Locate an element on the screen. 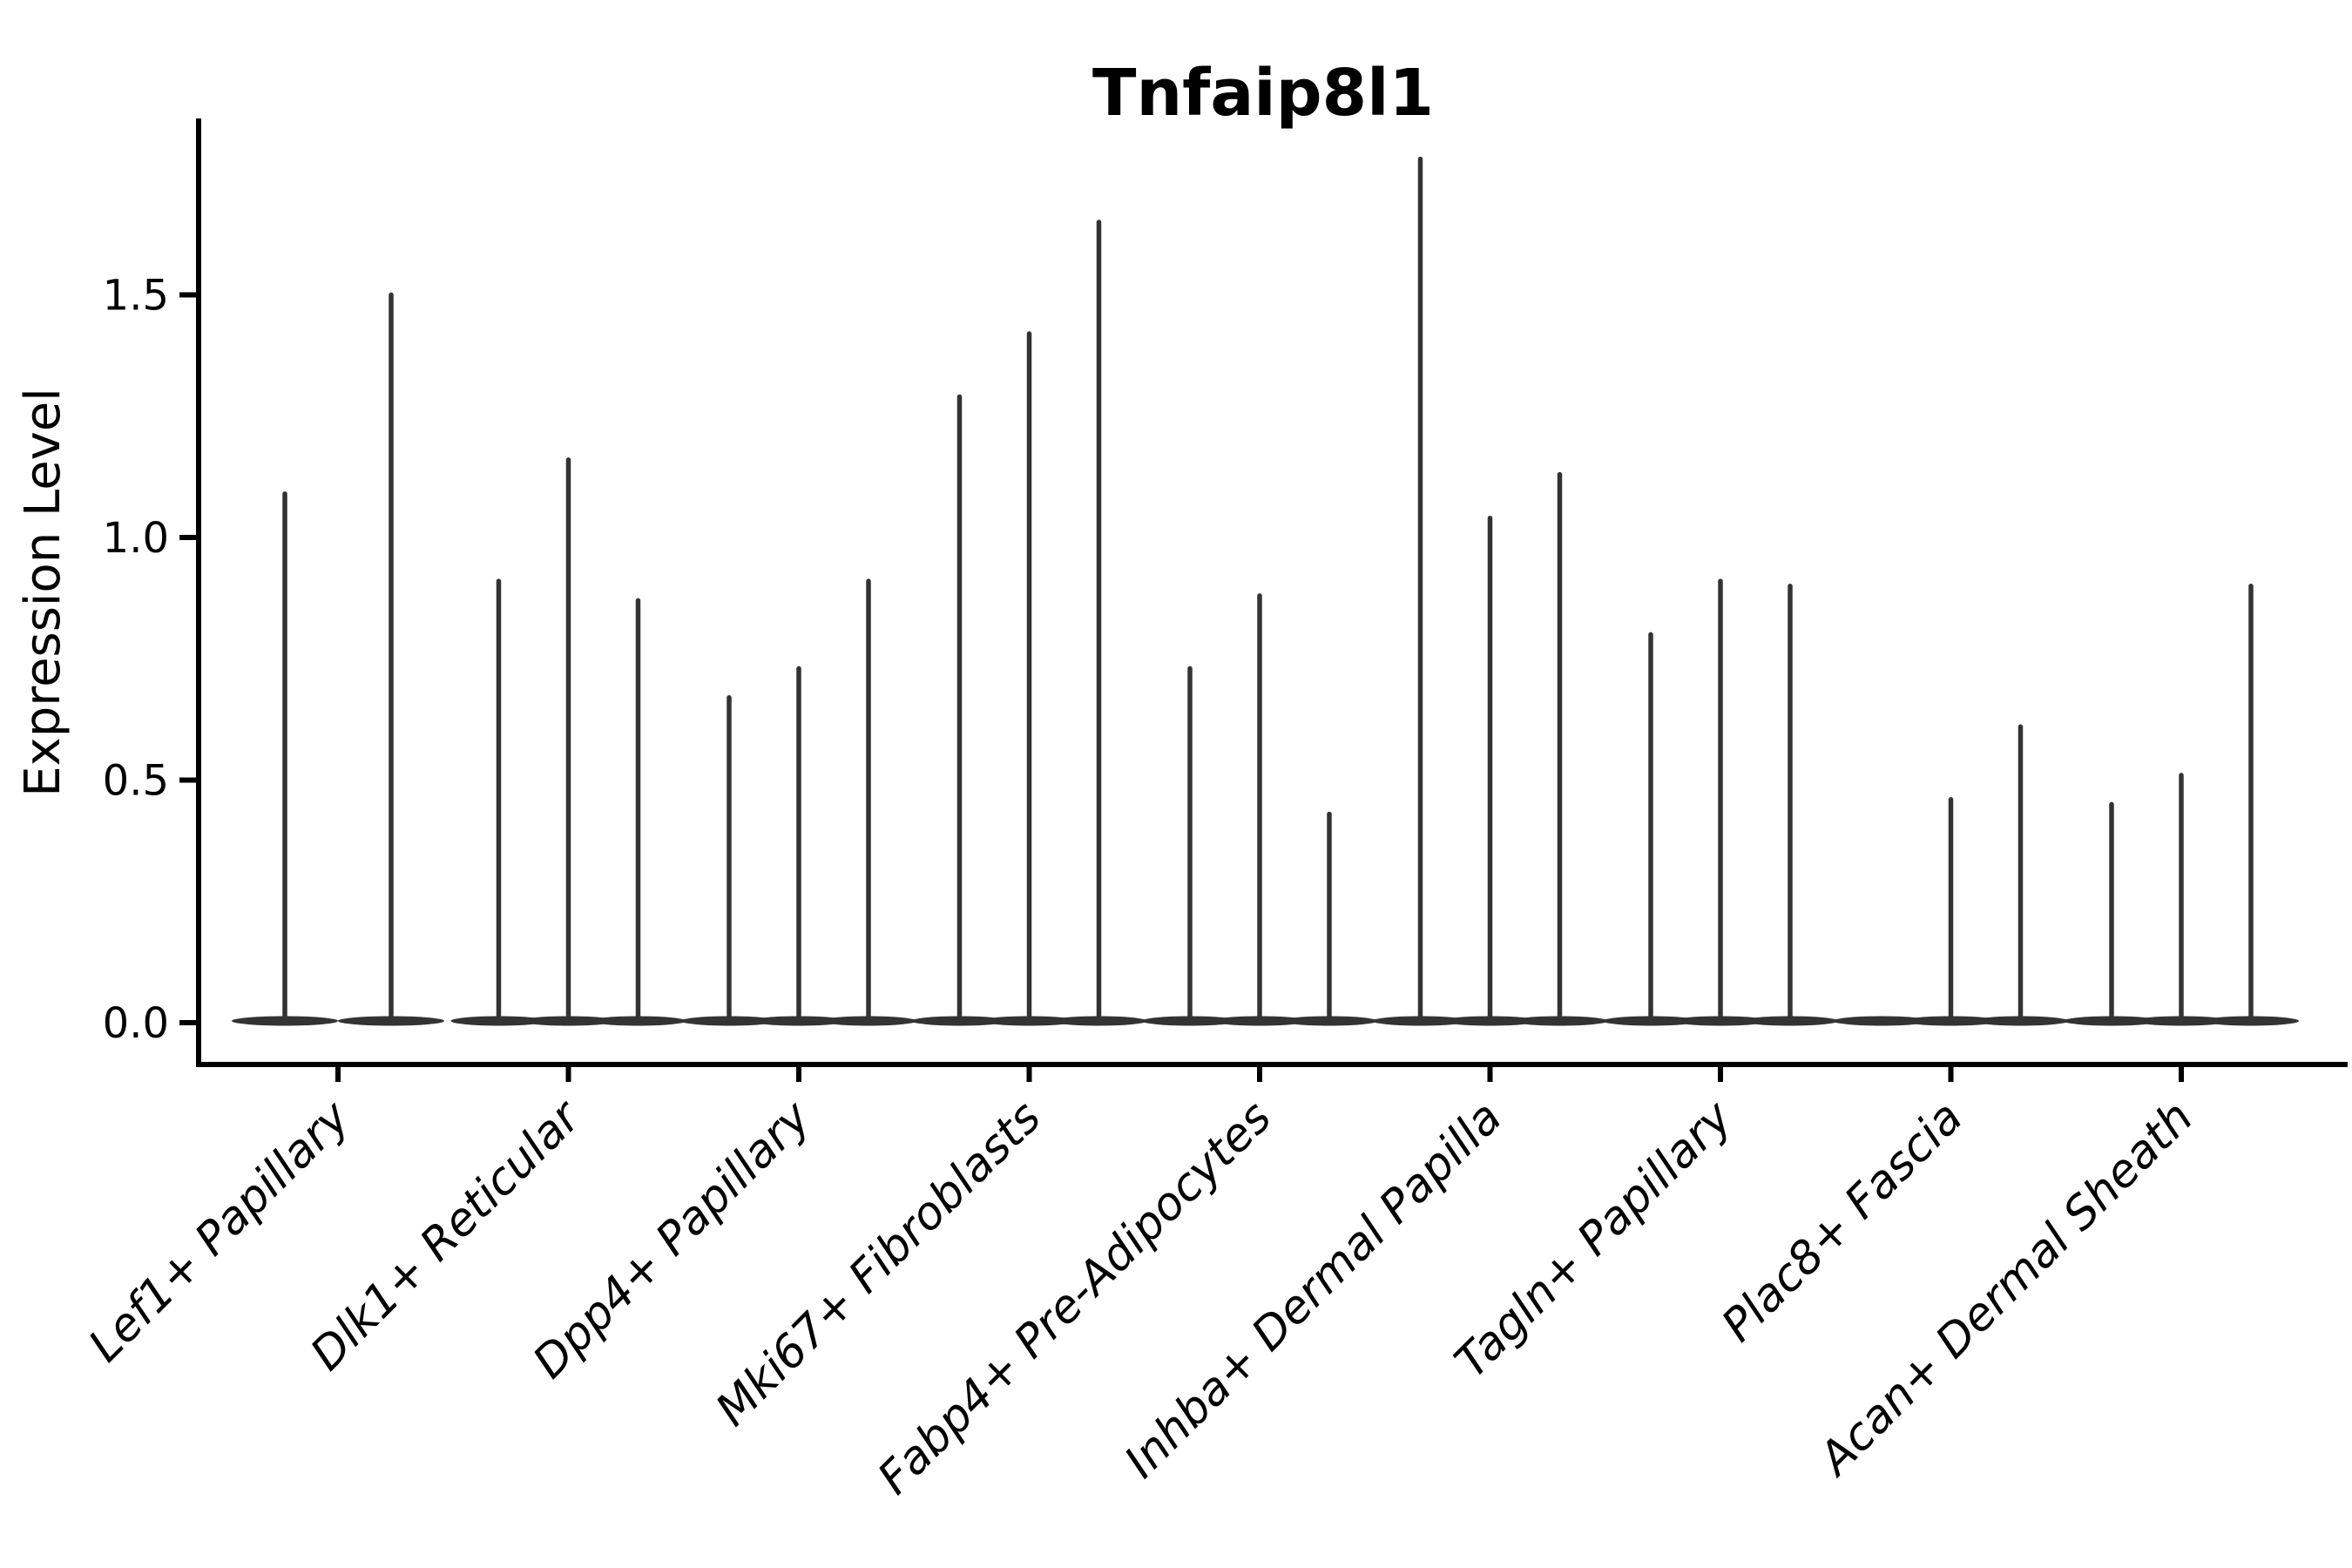  y-axis-label: Expression Level is located at coordinates (43, 592).